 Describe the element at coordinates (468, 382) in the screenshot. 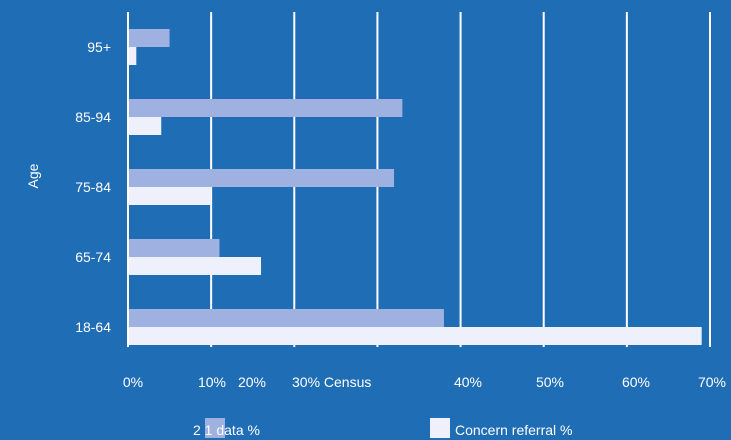

I see `x-tick-label: 40%` at that location.